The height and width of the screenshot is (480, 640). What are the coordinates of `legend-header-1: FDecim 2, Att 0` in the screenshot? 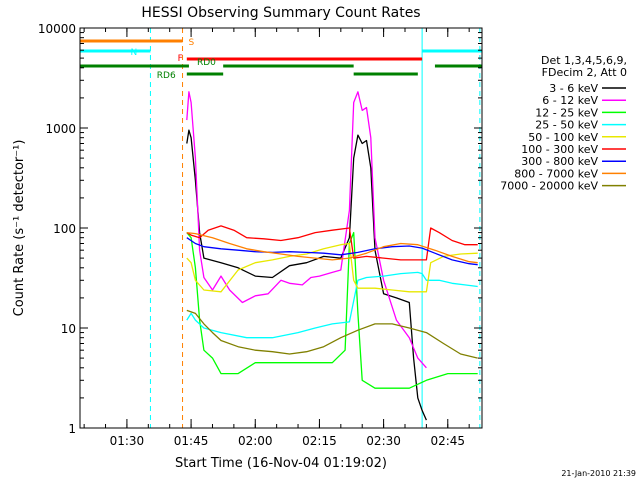 It's located at (584, 72).